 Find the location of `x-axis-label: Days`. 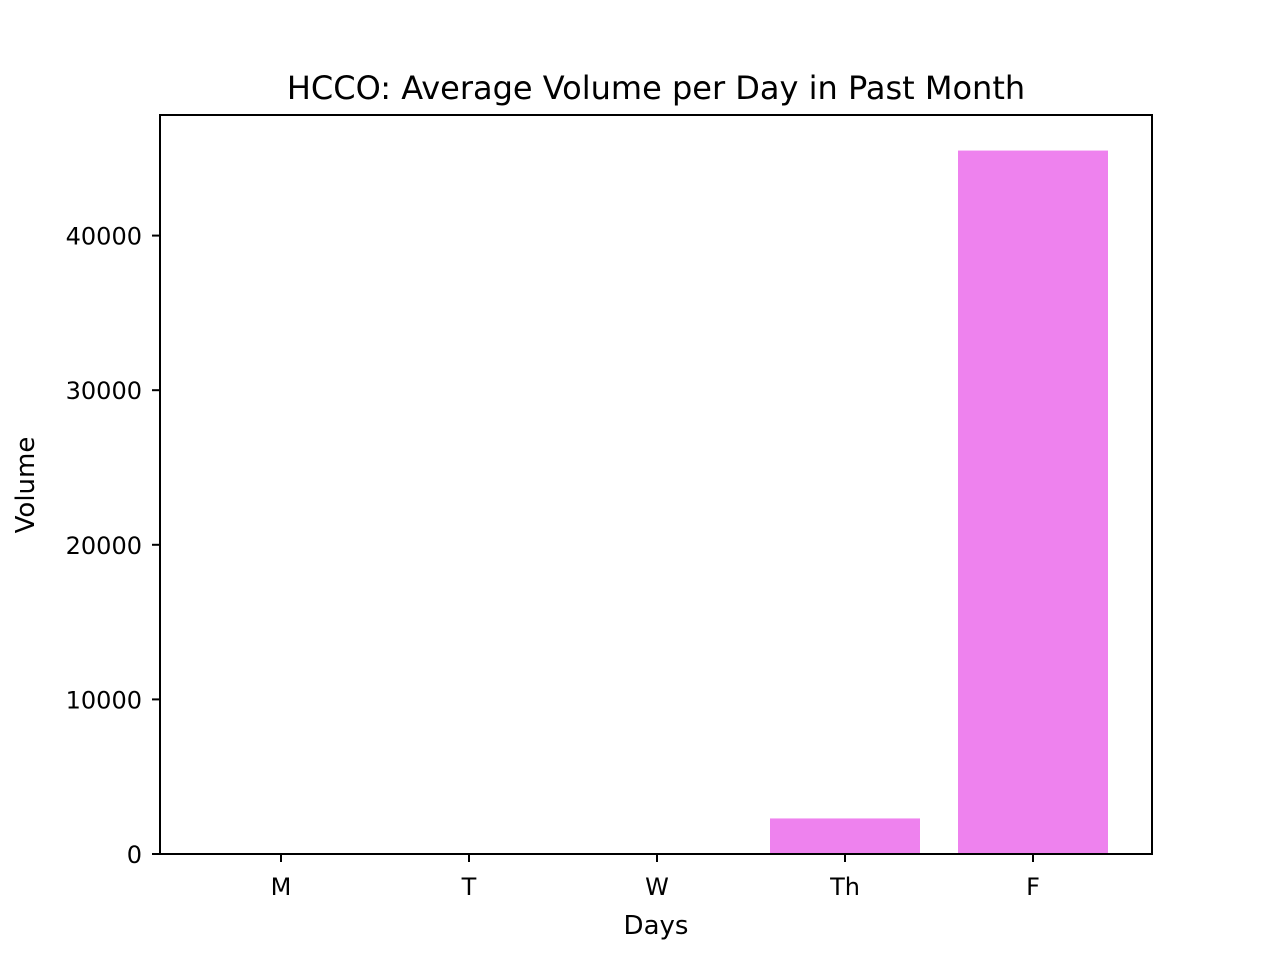

x-axis-label: Days is located at coordinates (656, 926).